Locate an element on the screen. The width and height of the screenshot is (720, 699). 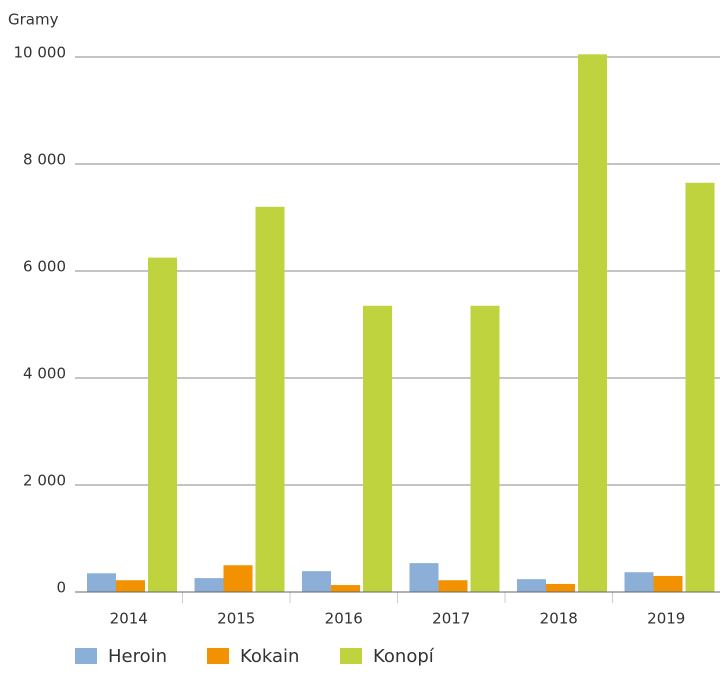
x-tick-label: 2016 is located at coordinates (344, 619).